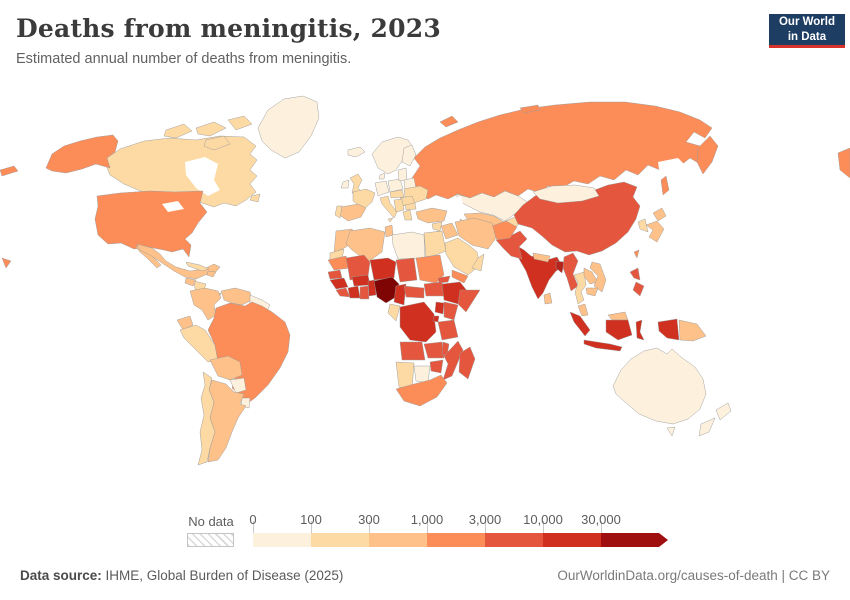 This screenshot has width=850, height=600. What do you see at coordinates (467, 363) in the screenshot?
I see `country-madagascar` at bounding box center [467, 363].